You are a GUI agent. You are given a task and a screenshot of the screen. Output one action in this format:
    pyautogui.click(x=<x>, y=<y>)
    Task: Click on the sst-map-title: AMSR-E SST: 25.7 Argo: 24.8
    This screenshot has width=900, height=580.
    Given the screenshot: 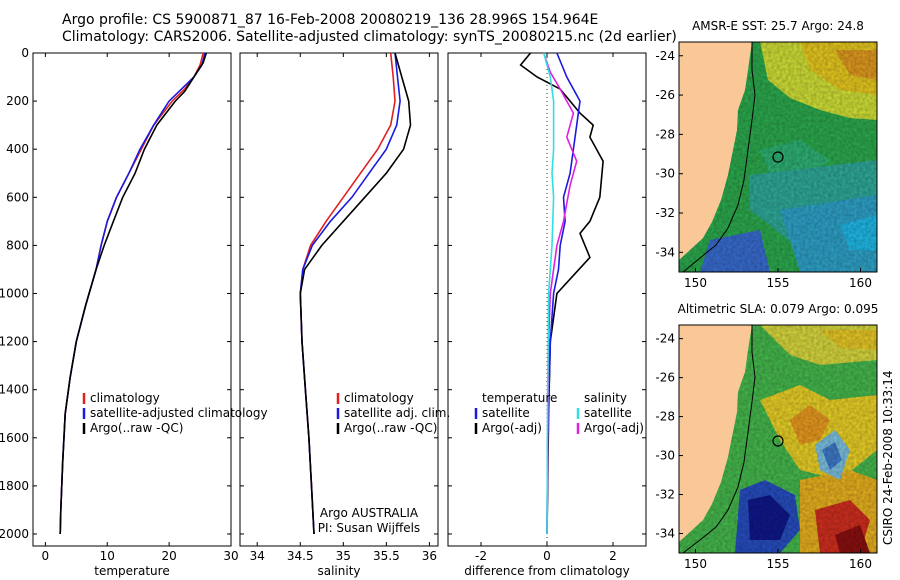 What is the action you would take?
    pyautogui.click(x=778, y=26)
    